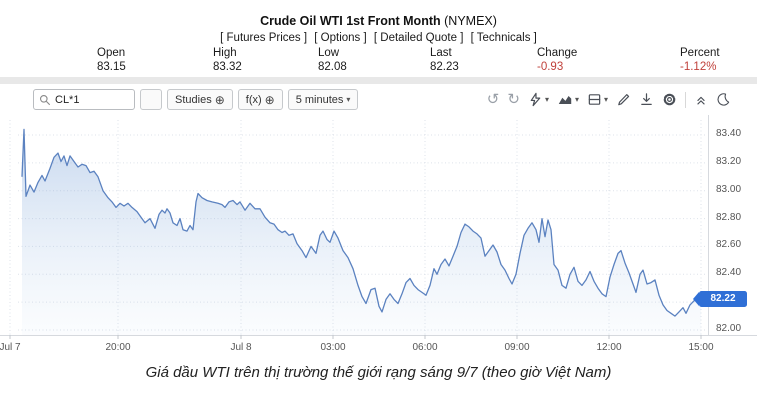 The width and height of the screenshot is (757, 400). Describe the element at coordinates (378, 99) in the screenshot. I see `chart-toolbar: Studies ⊕ f(x) ⊕ 5 minutes ▾ ↺ ↻ ▾ ▾` at that location.